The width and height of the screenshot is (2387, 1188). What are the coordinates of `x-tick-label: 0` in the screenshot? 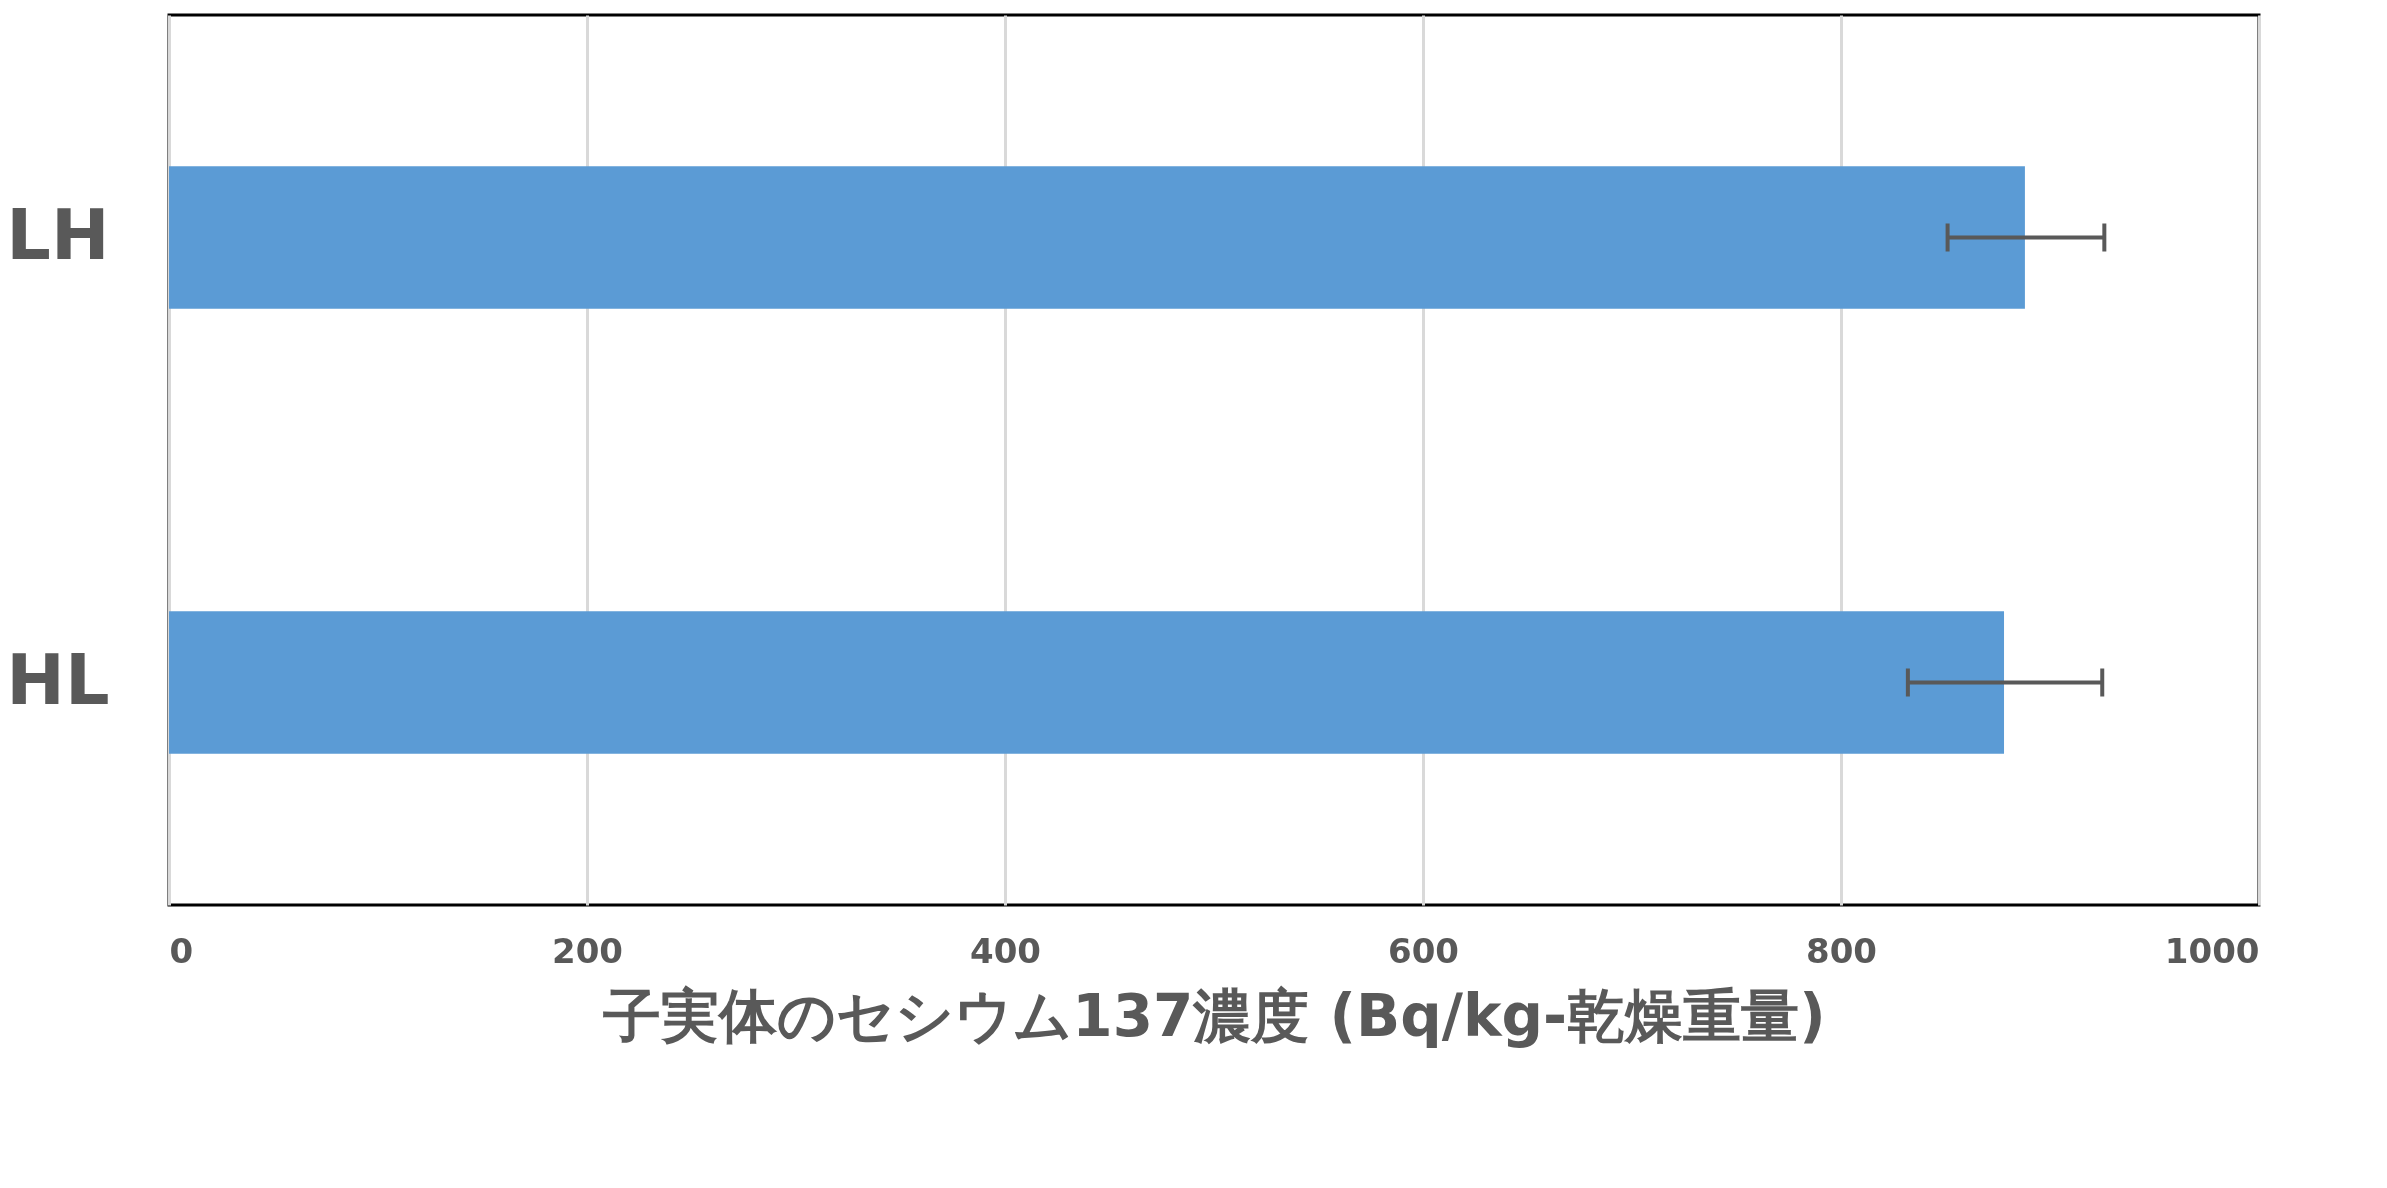 It's located at (181, 950).